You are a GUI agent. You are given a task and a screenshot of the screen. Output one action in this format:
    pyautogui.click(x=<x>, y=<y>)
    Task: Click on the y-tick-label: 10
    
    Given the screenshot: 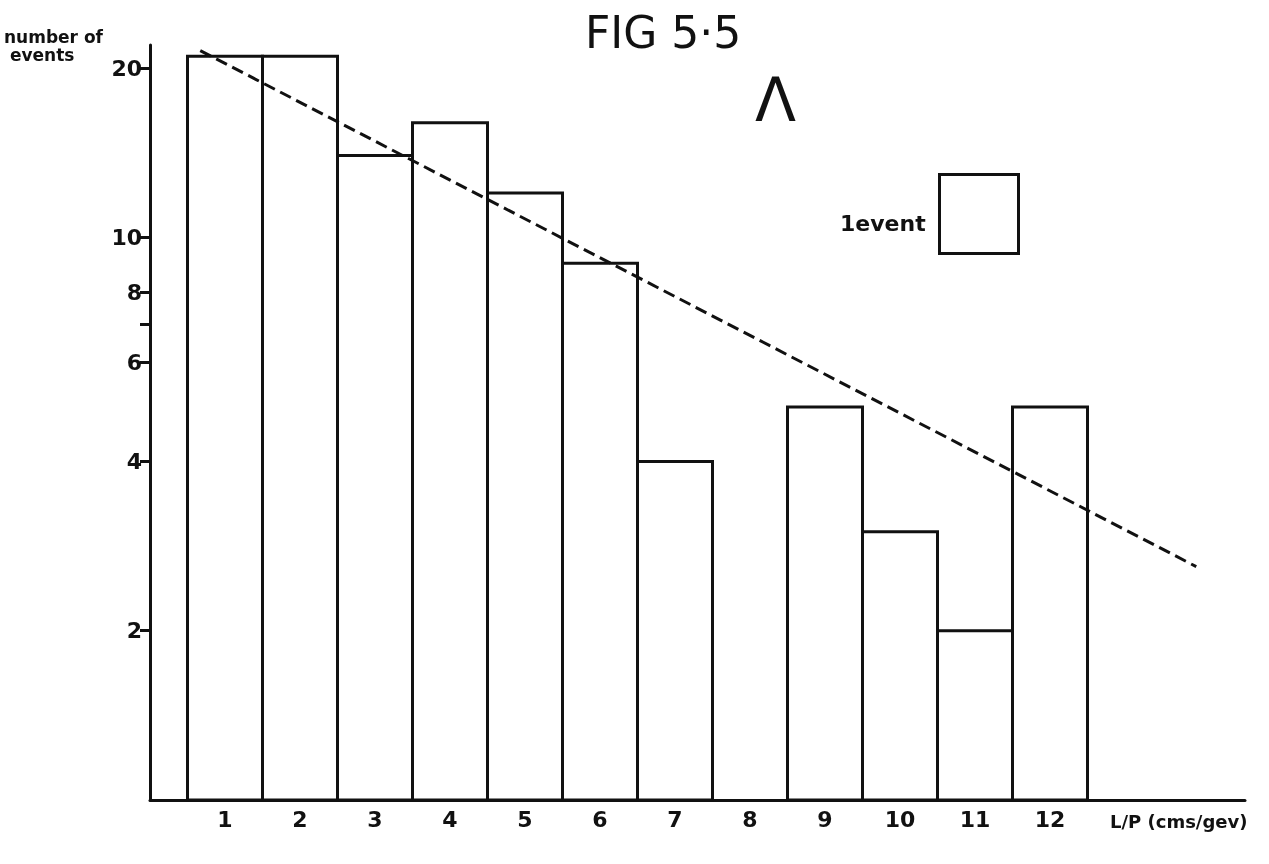 What is the action you would take?
    pyautogui.click(x=126, y=238)
    